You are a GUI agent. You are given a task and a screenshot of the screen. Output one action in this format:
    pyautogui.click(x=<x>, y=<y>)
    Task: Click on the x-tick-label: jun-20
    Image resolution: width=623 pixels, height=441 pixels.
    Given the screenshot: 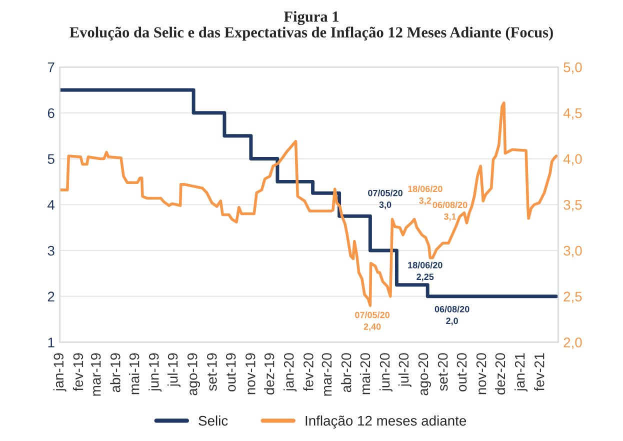 What is the action you would take?
    pyautogui.click(x=386, y=372)
    